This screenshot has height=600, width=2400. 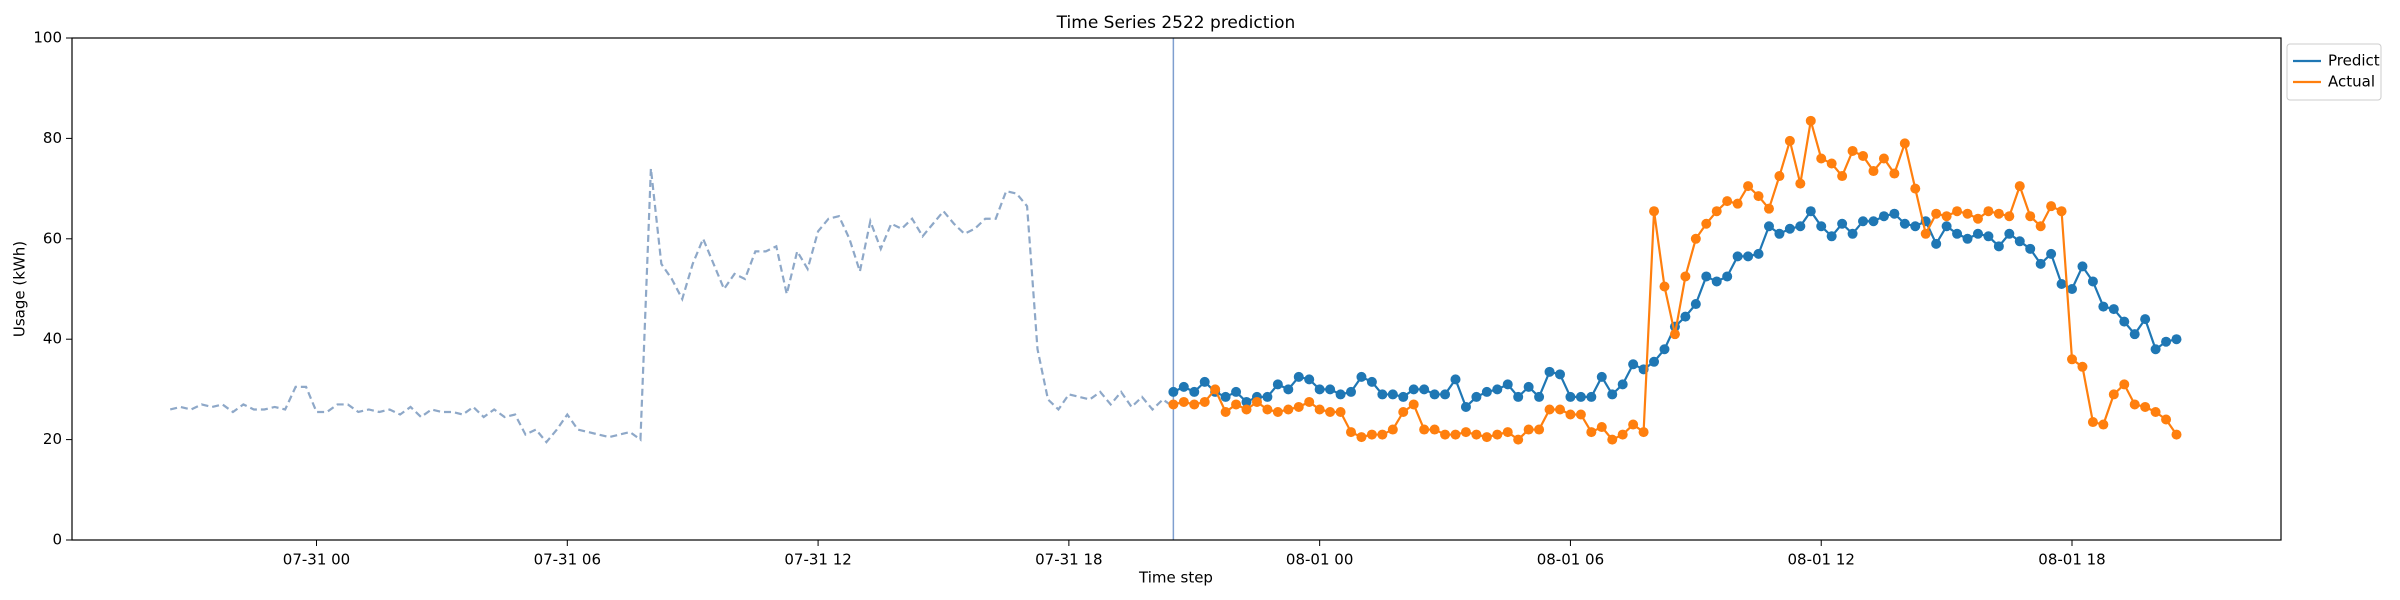 I want to click on x-tick-label: 08-01 12, so click(x=1821, y=560).